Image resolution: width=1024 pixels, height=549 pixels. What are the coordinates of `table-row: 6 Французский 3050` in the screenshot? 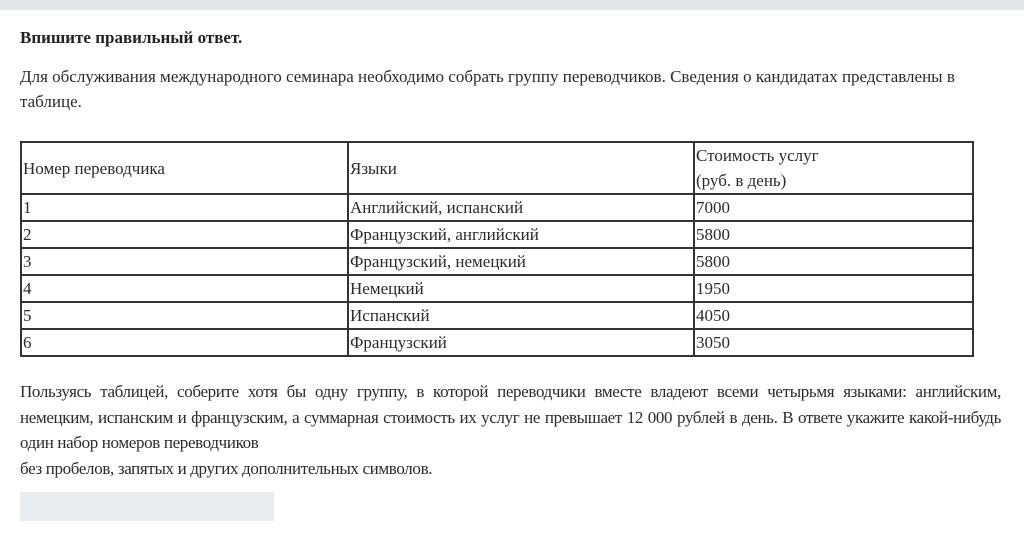 It's located at (497, 342).